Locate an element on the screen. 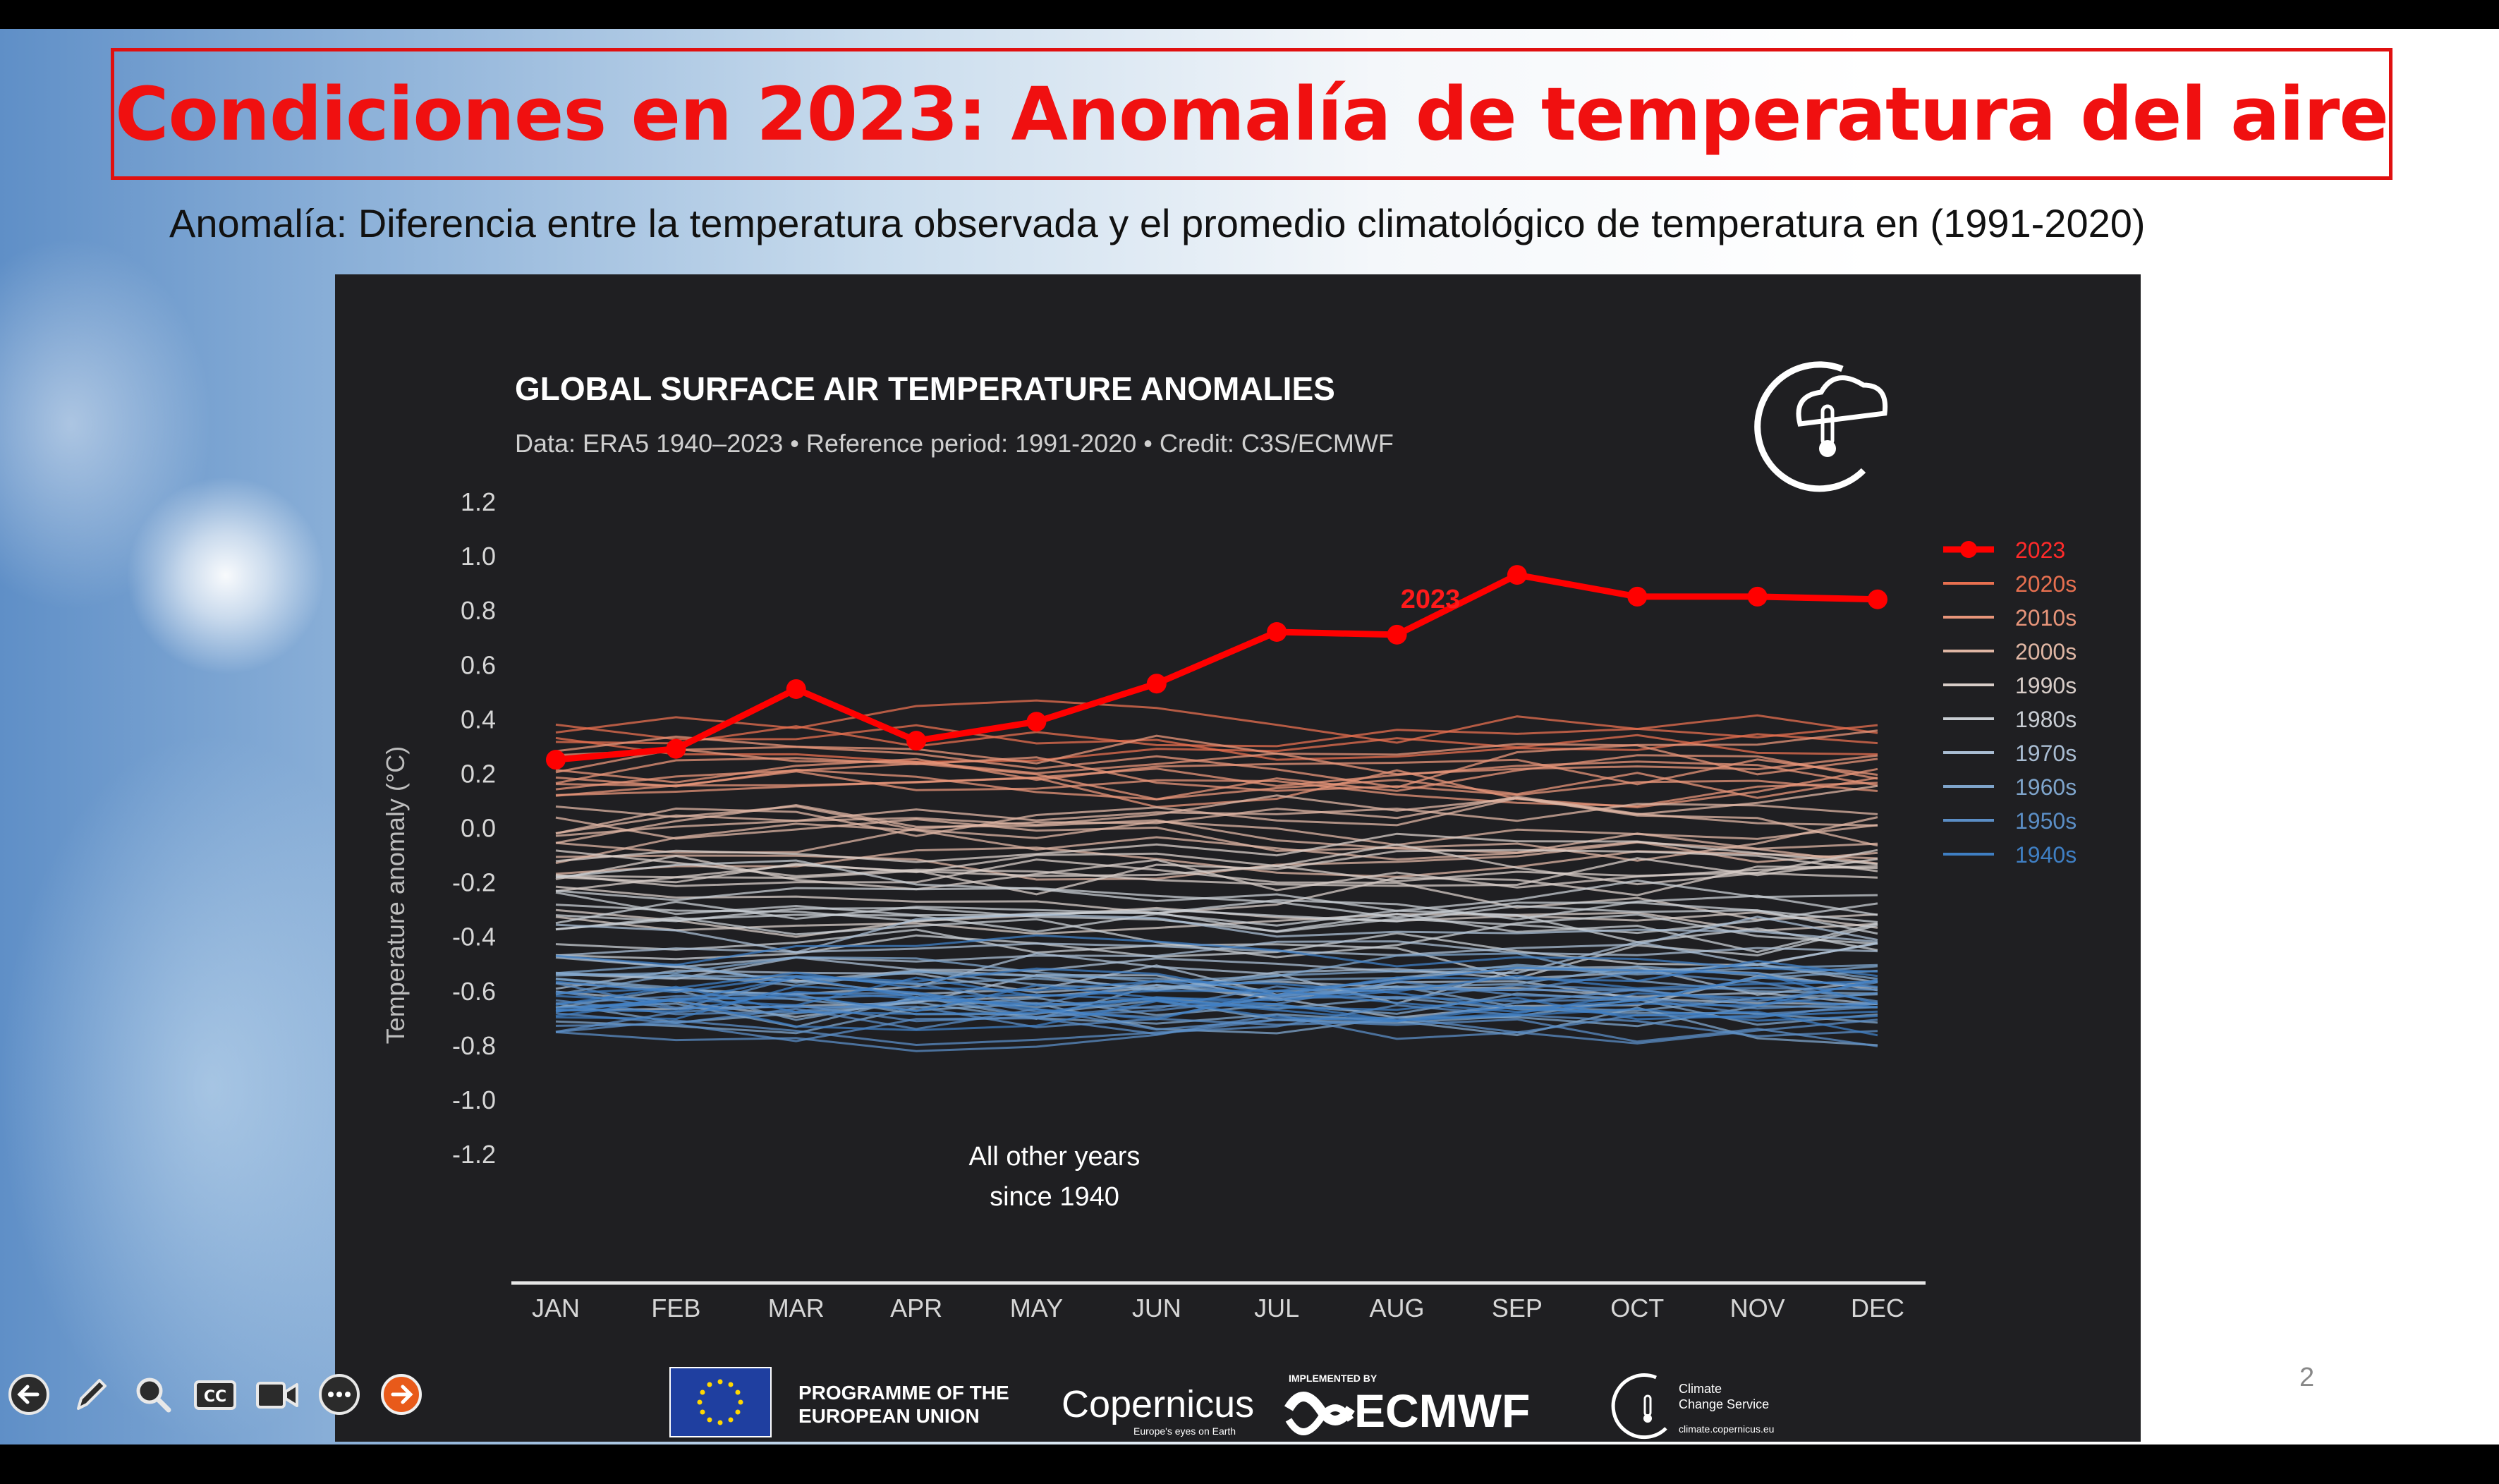  legend-label-1940s: 1940s is located at coordinates (2046, 855).